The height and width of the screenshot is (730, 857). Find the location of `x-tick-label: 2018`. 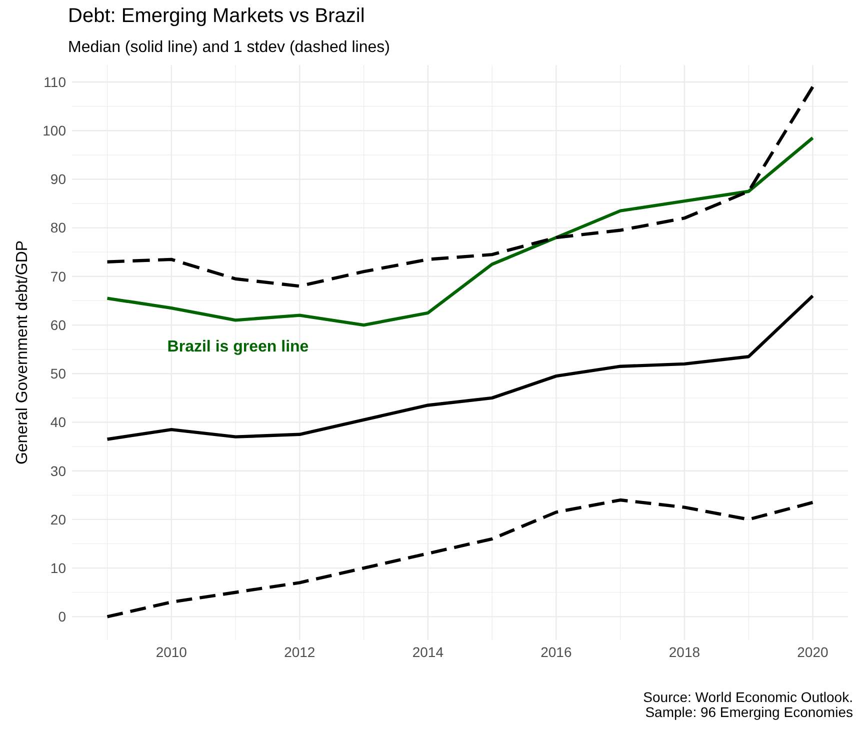

x-tick-label: 2018 is located at coordinates (684, 652).